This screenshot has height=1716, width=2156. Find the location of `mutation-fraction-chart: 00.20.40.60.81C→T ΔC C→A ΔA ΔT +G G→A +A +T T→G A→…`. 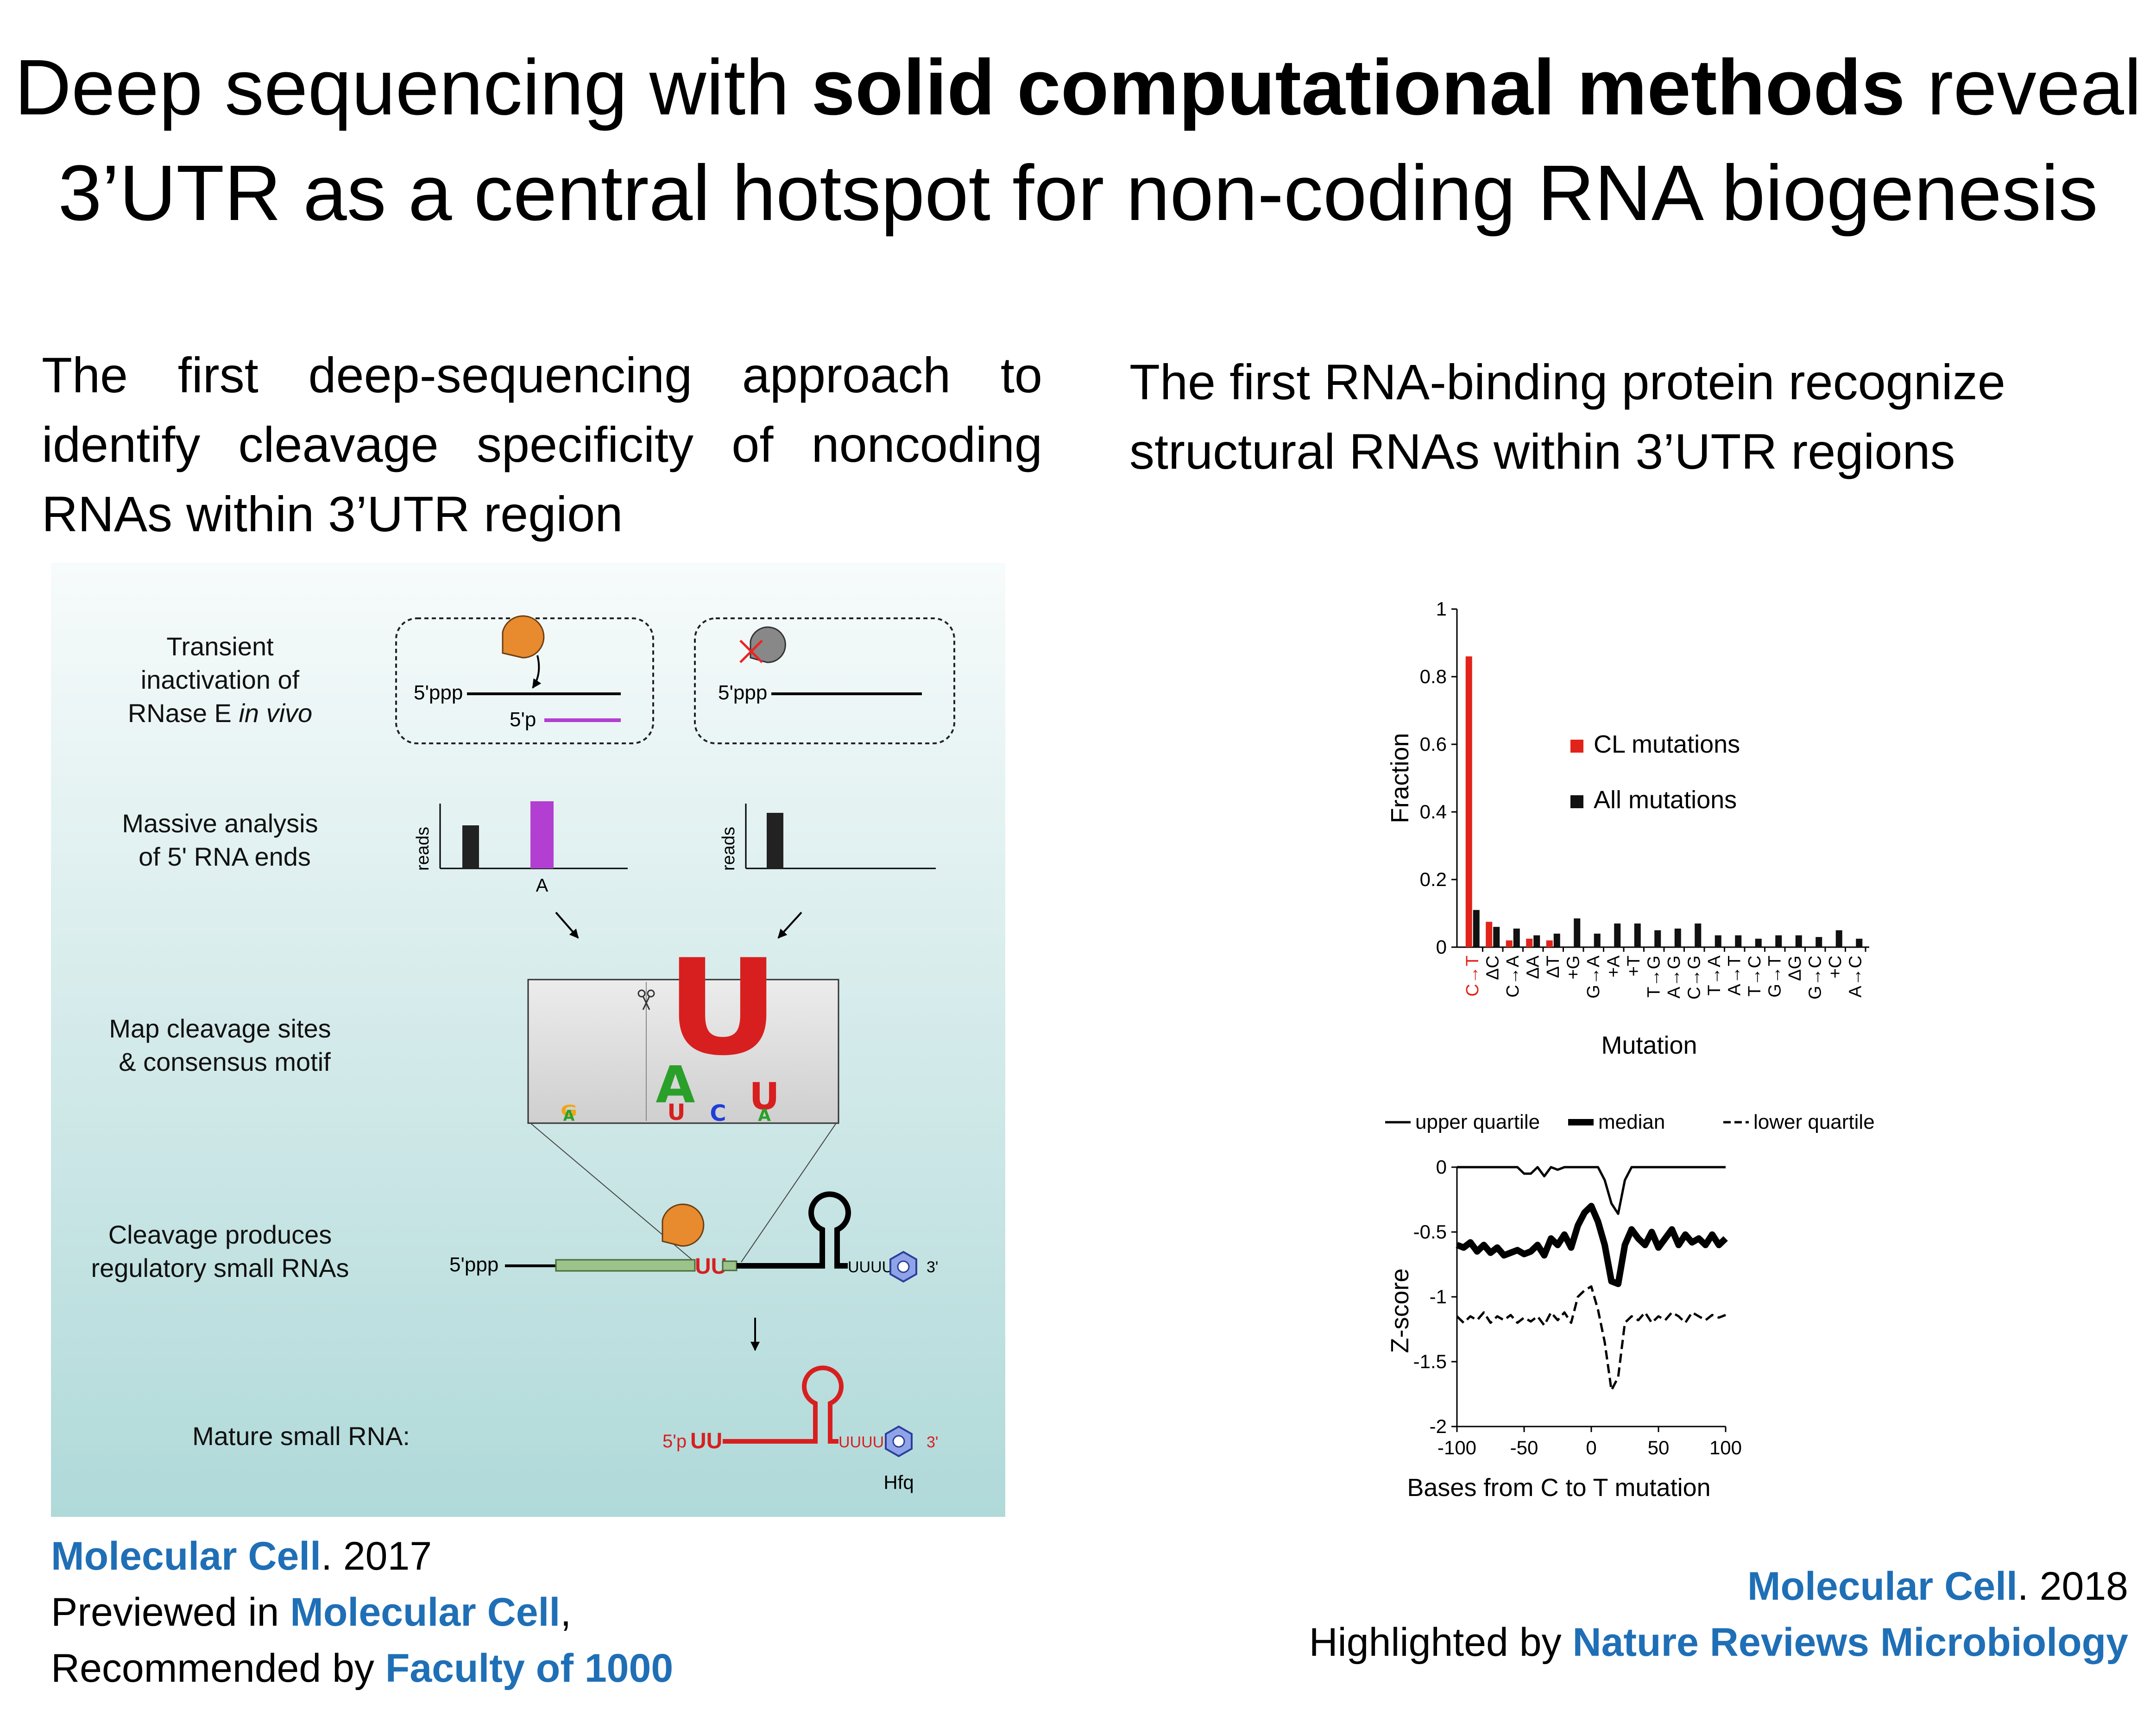

mutation-fraction-chart: 00.20.40.60.81C→T ΔC C→A ΔA ΔT +G G→A +A +T T→G A→… is located at coordinates (1627, 828).